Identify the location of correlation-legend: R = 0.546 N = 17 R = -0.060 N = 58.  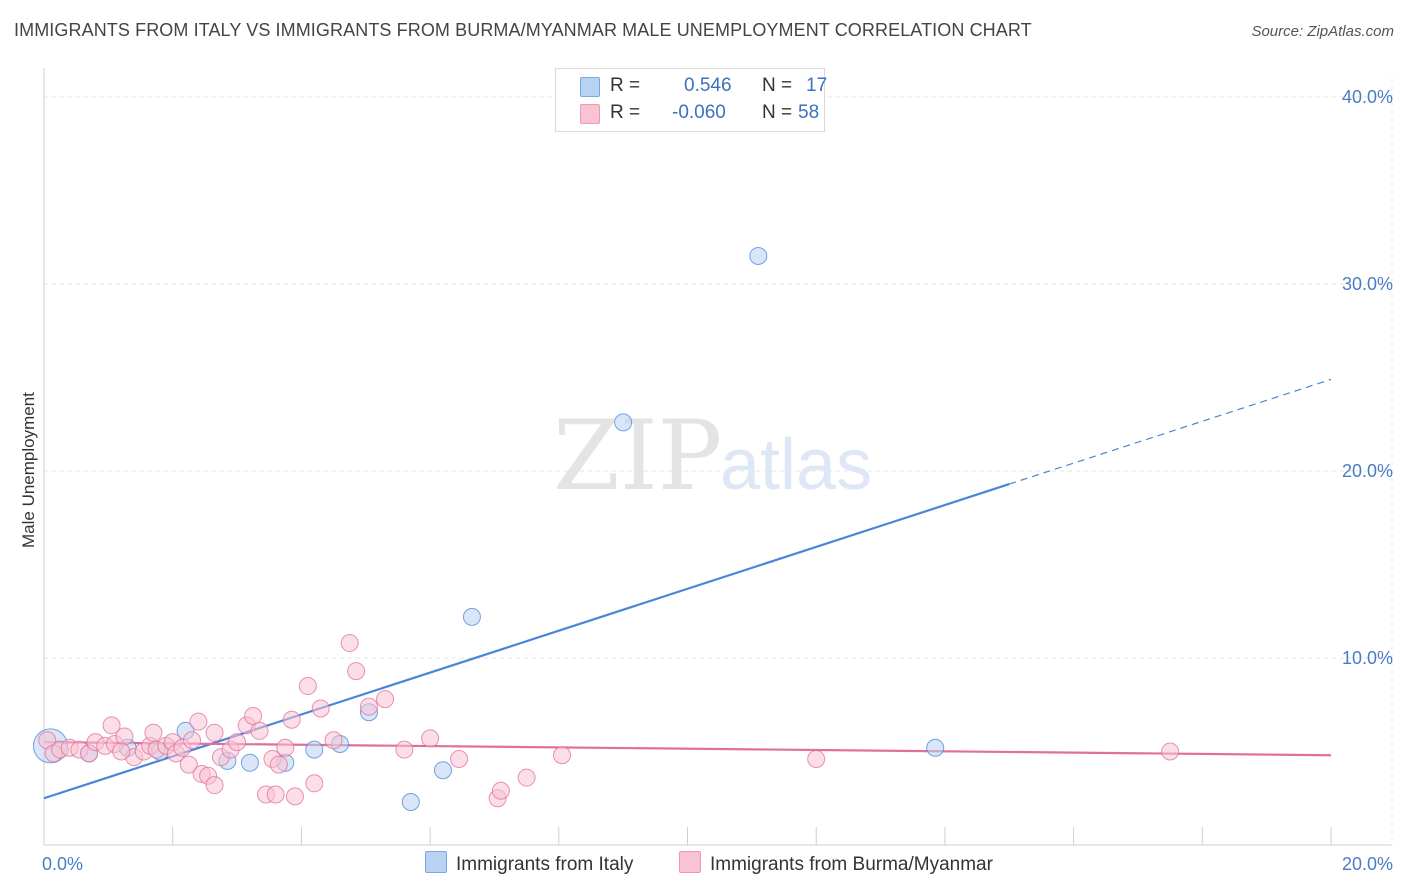
(691, 100).